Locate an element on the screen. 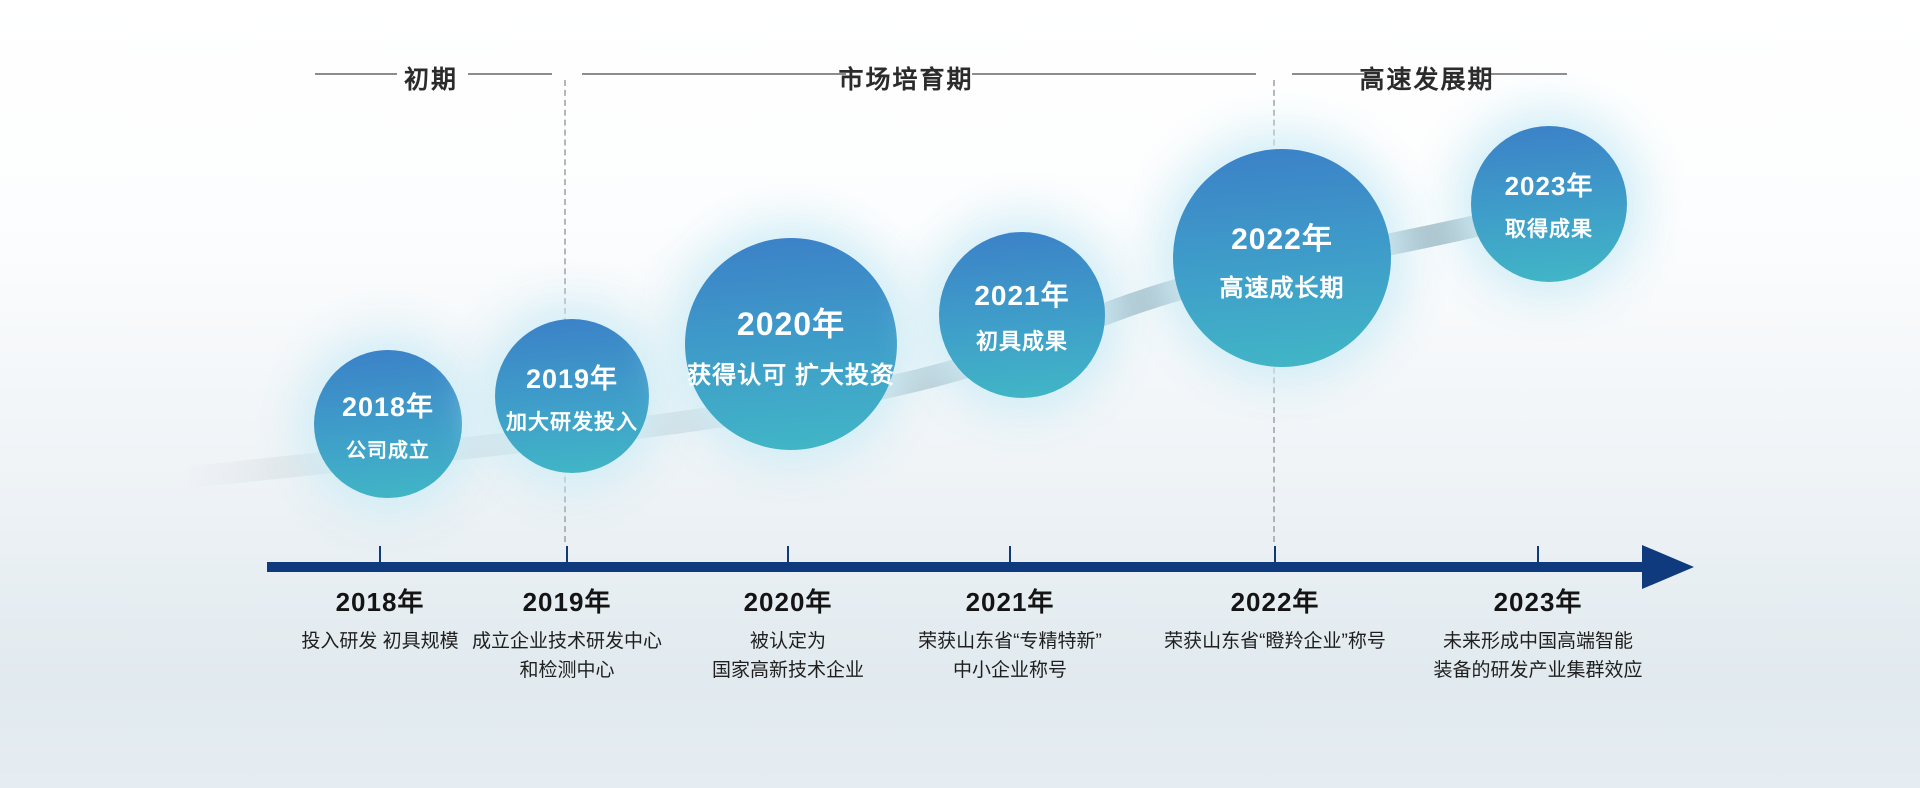 The height and width of the screenshot is (788, 1920). axis-label-2022: 2022年 荣获山东省“瞪羚企业”称号 is located at coordinates (1275, 619).